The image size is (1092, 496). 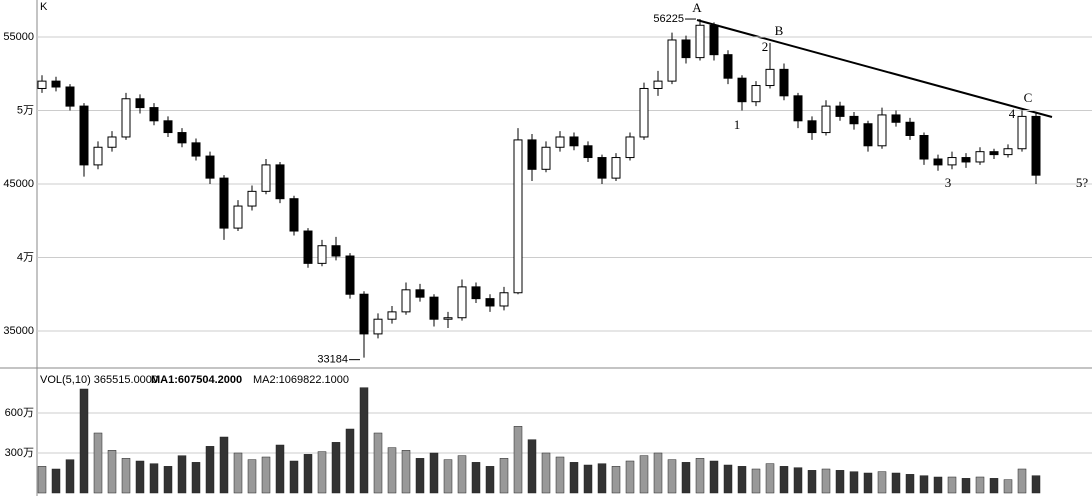 What do you see at coordinates (196, 380) in the screenshot?
I see `volume-legend: MA1:607504.2000` at bounding box center [196, 380].